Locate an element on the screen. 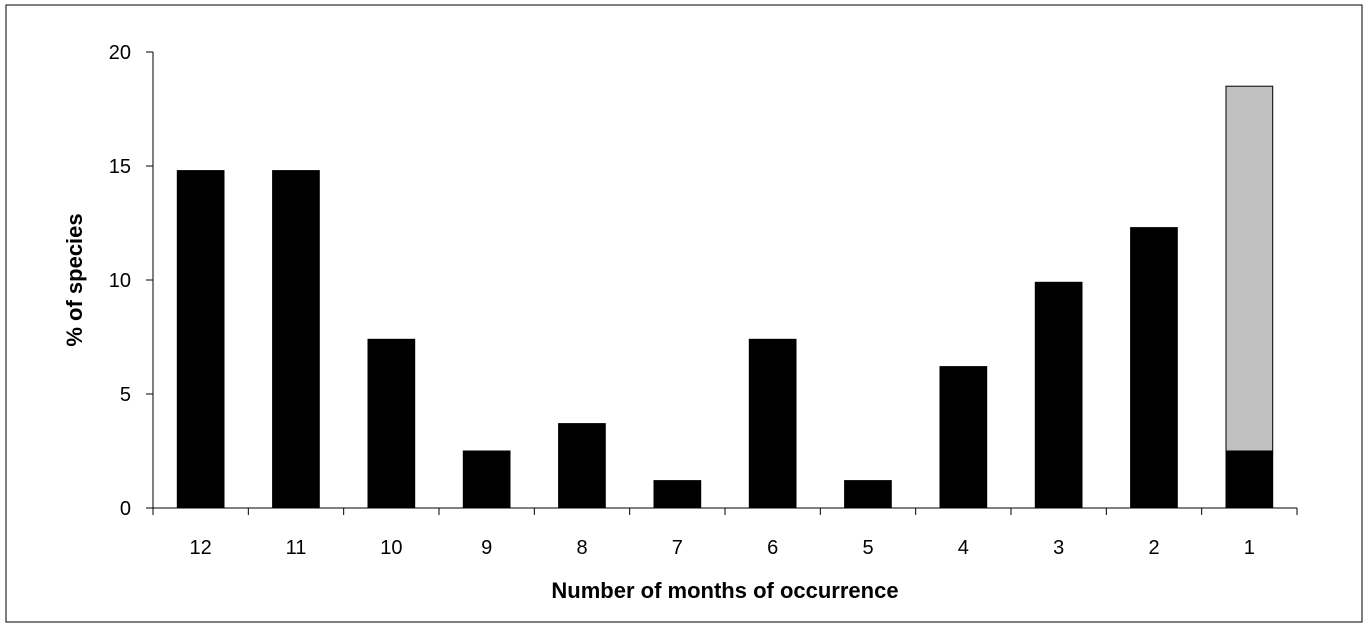  x-tick-label-3: 3 is located at coordinates (1058, 548).